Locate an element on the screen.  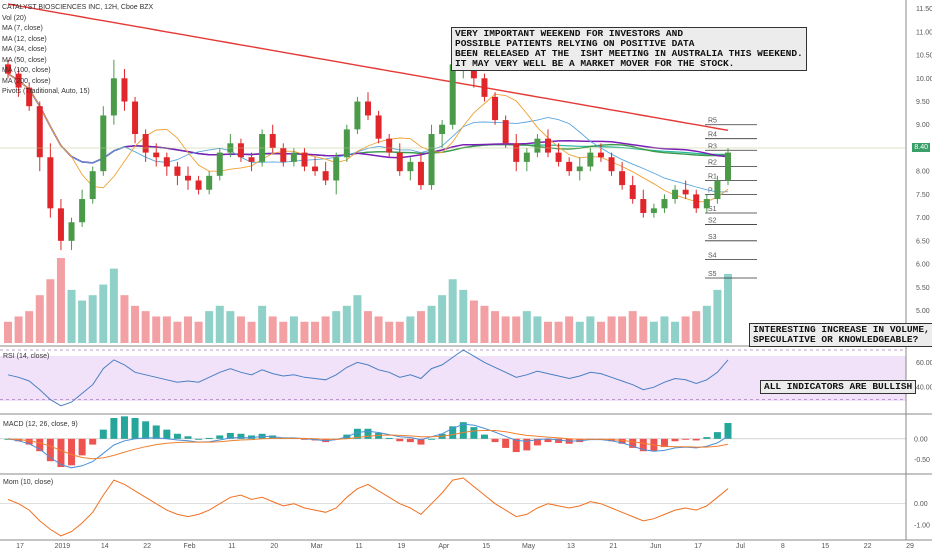
pivot-label: R4 is located at coordinates (712, 135).